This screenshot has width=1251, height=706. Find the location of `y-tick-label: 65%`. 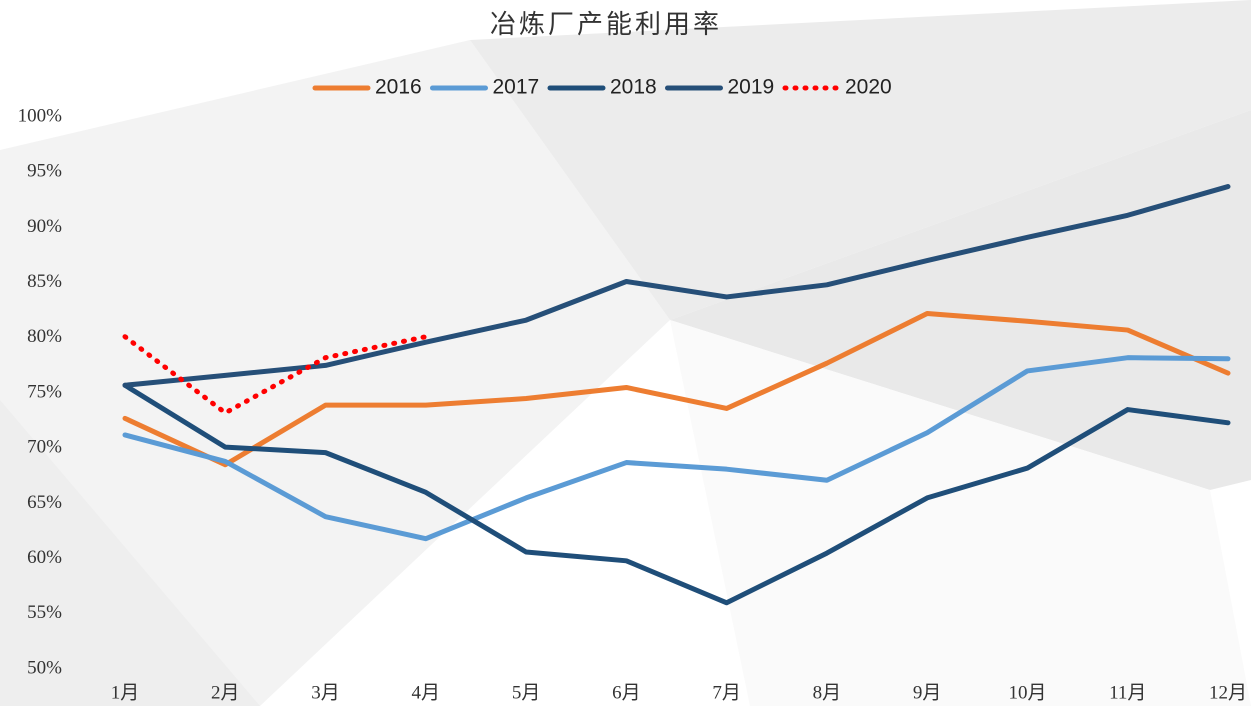

y-tick-label: 65% is located at coordinates (44, 502).